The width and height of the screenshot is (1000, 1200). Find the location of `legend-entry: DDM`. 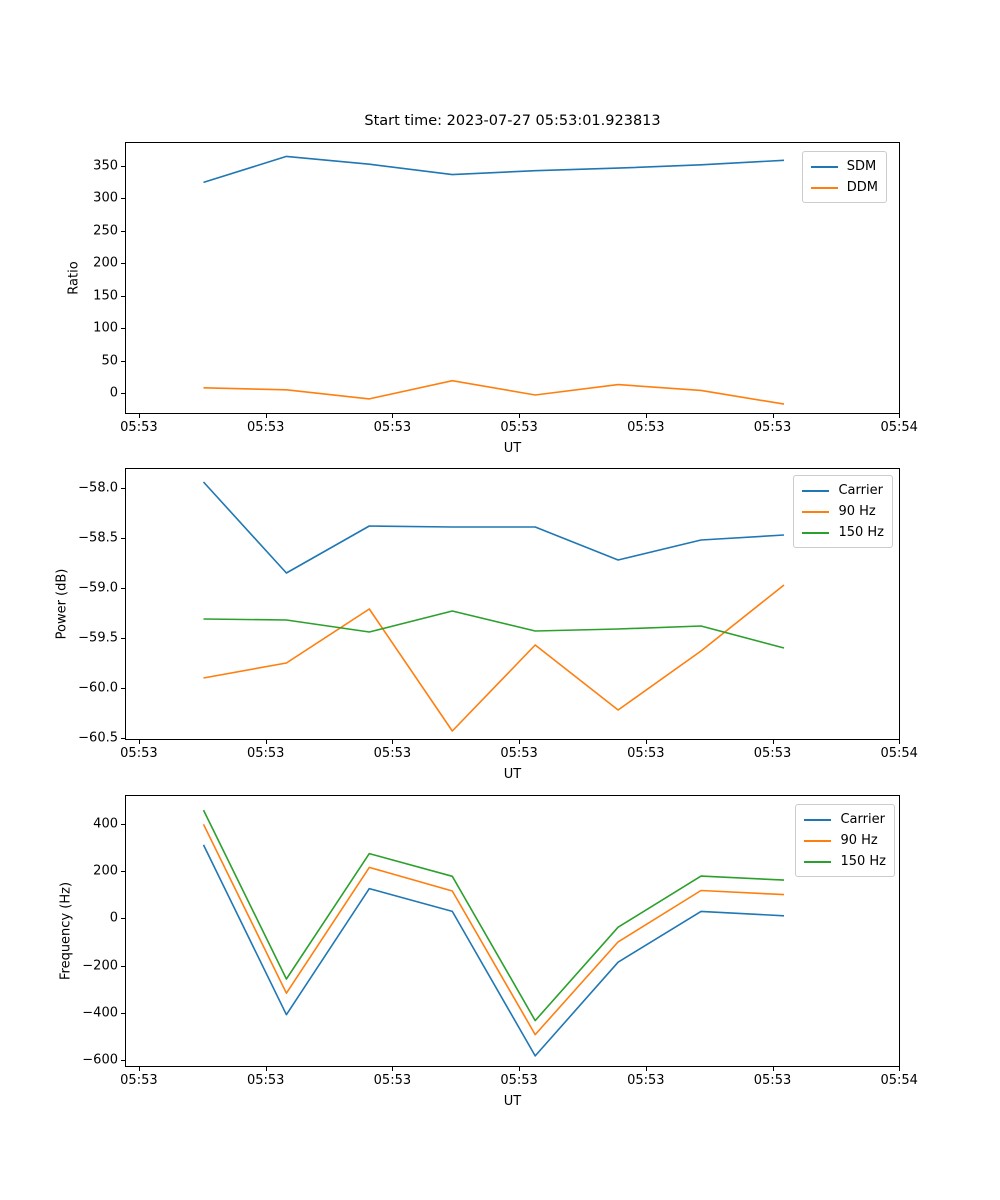

legend-entry: DDM is located at coordinates (844, 187).